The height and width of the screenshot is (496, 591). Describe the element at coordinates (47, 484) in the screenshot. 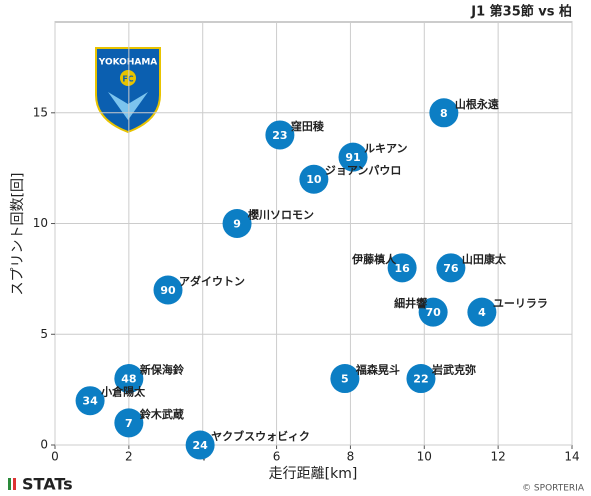

I see `brand-text: STATs` at that location.